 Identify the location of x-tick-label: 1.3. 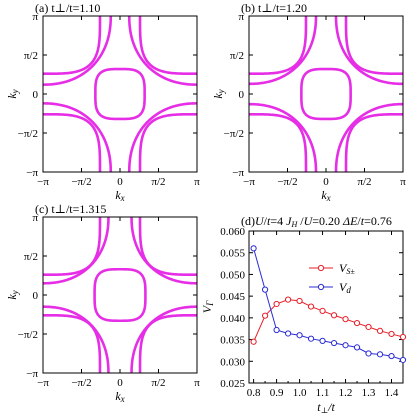
(369, 393).